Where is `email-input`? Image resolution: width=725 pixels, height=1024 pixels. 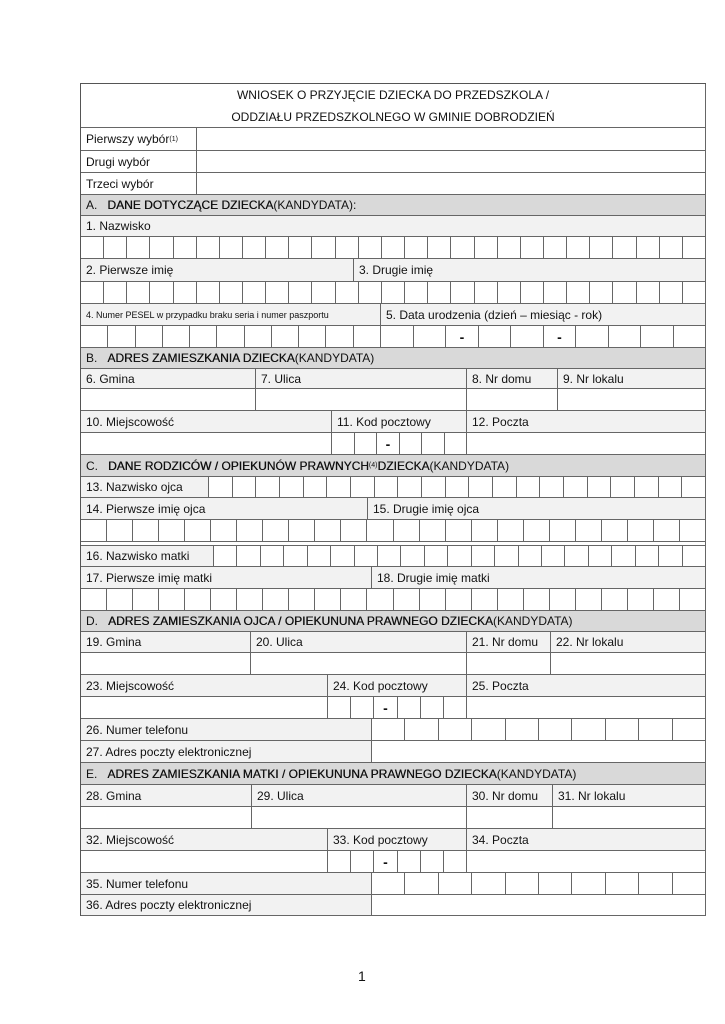 email-input is located at coordinates (539, 752).